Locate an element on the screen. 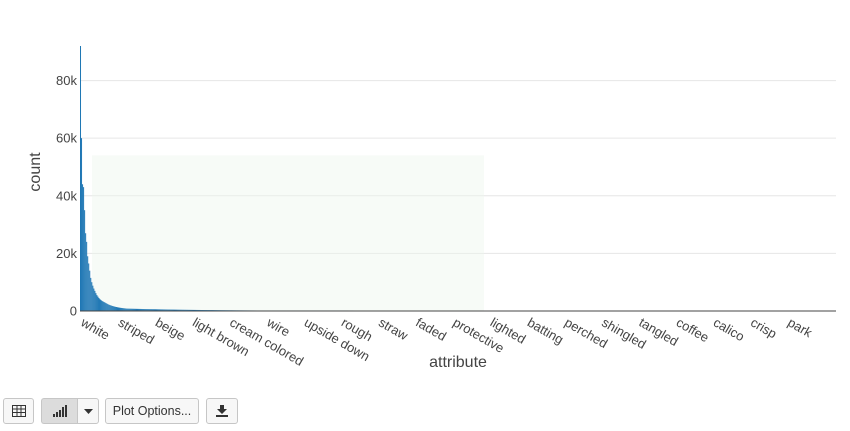 Image resolution: width=850 pixels, height=431 pixels. bar-chart-icon is located at coordinates (59, 411).